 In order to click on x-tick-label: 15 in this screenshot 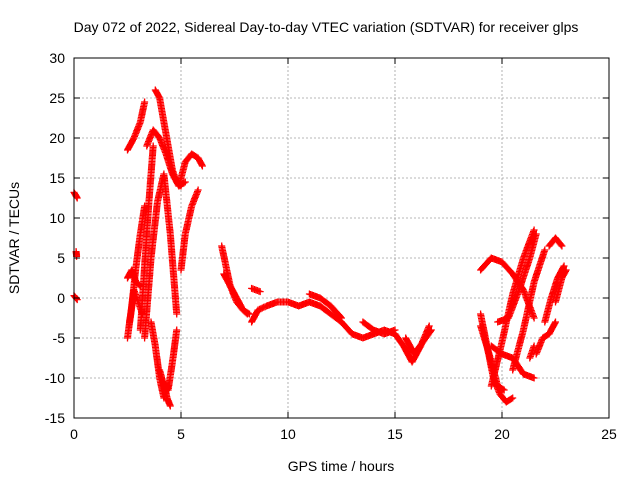, I will do `click(395, 434)`.